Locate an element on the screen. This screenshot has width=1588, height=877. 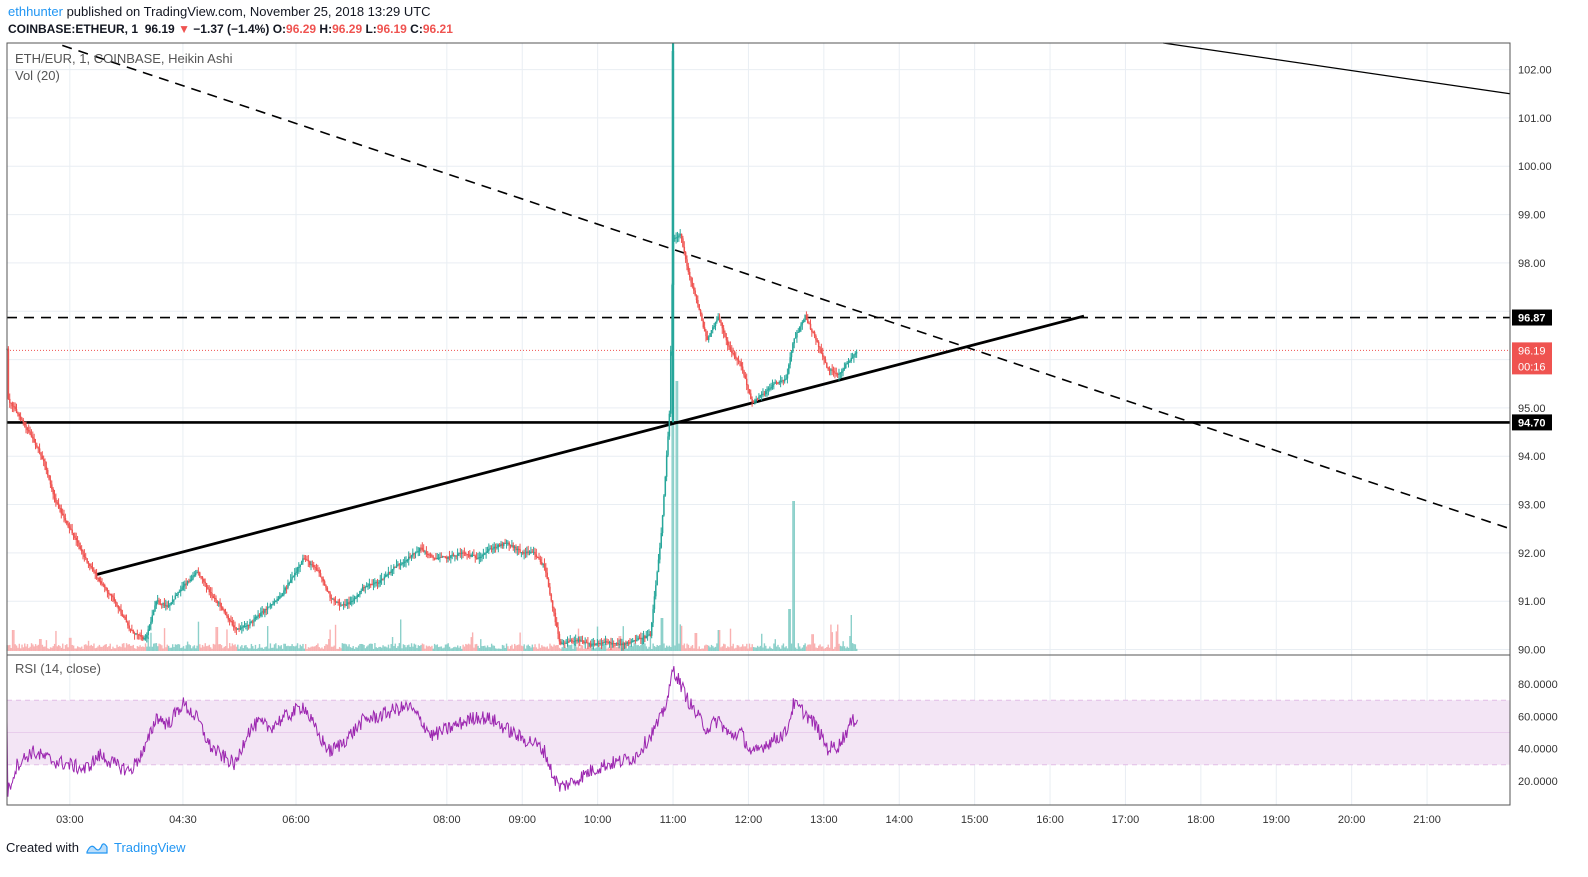
low-label: L: is located at coordinates (371, 29).